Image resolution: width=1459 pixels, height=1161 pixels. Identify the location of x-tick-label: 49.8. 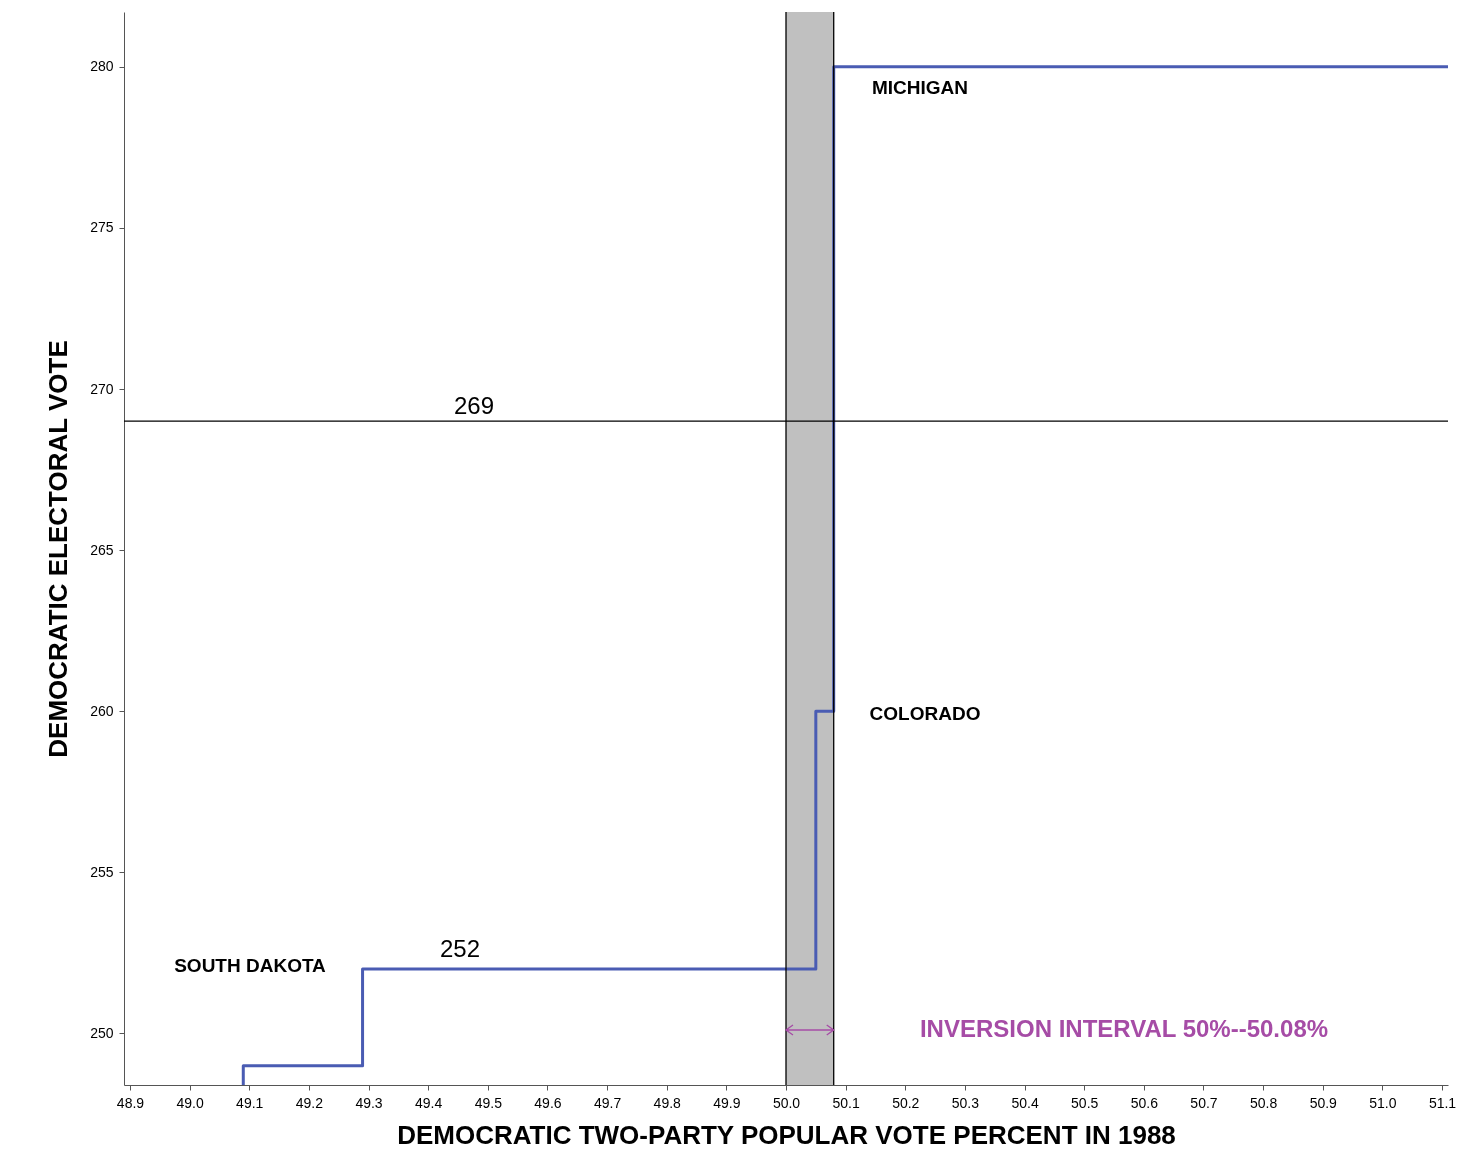
(667, 1102).